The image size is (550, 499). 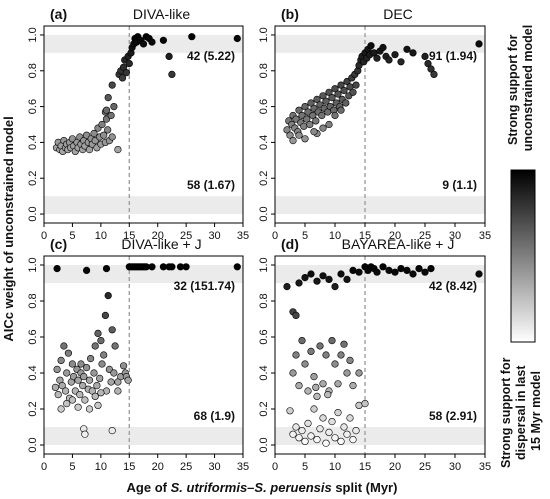 What do you see at coordinates (33, 70) in the screenshot?
I see `y-tick-label: 0.8` at bounding box center [33, 70].